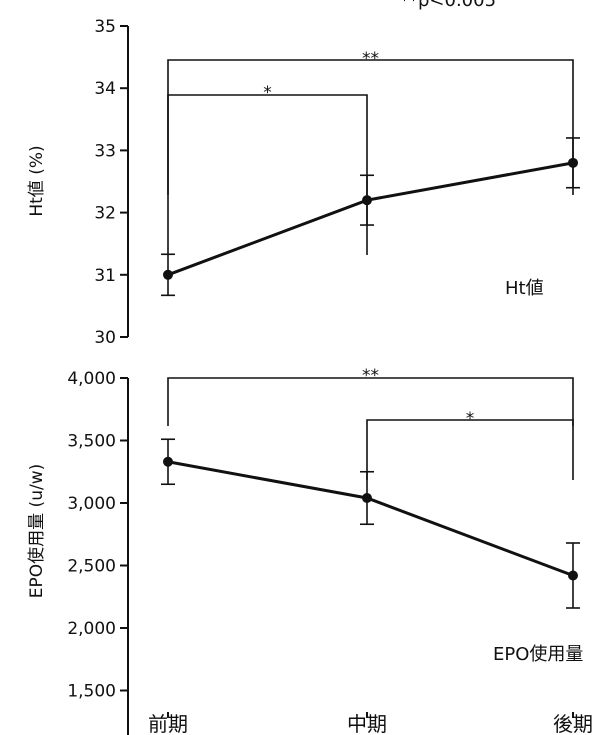 This screenshot has width=608, height=735. I want to click on y-tick-label: 1,500, so click(91, 692).